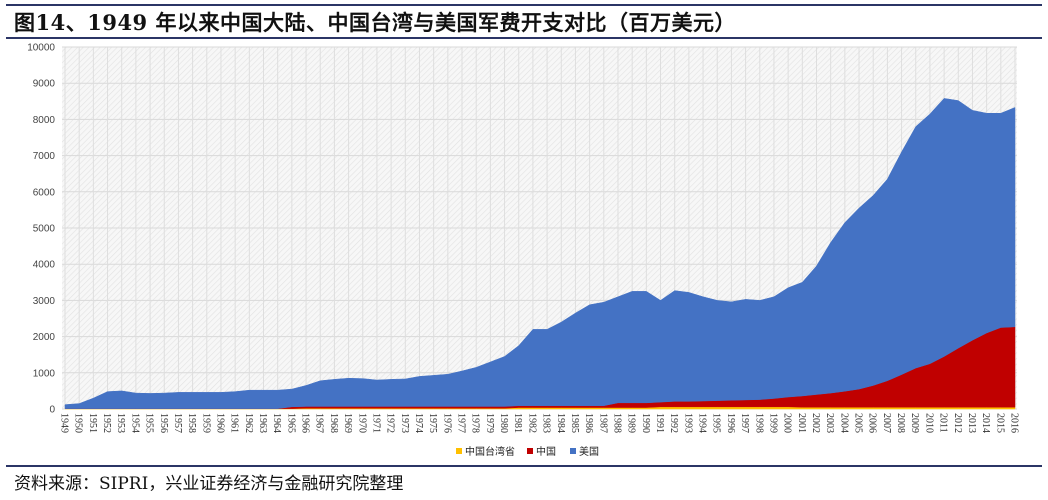 This screenshot has height=500, width=1048. Describe the element at coordinates (886, 423) in the screenshot. I see `x-tick-label: 2007` at that location.